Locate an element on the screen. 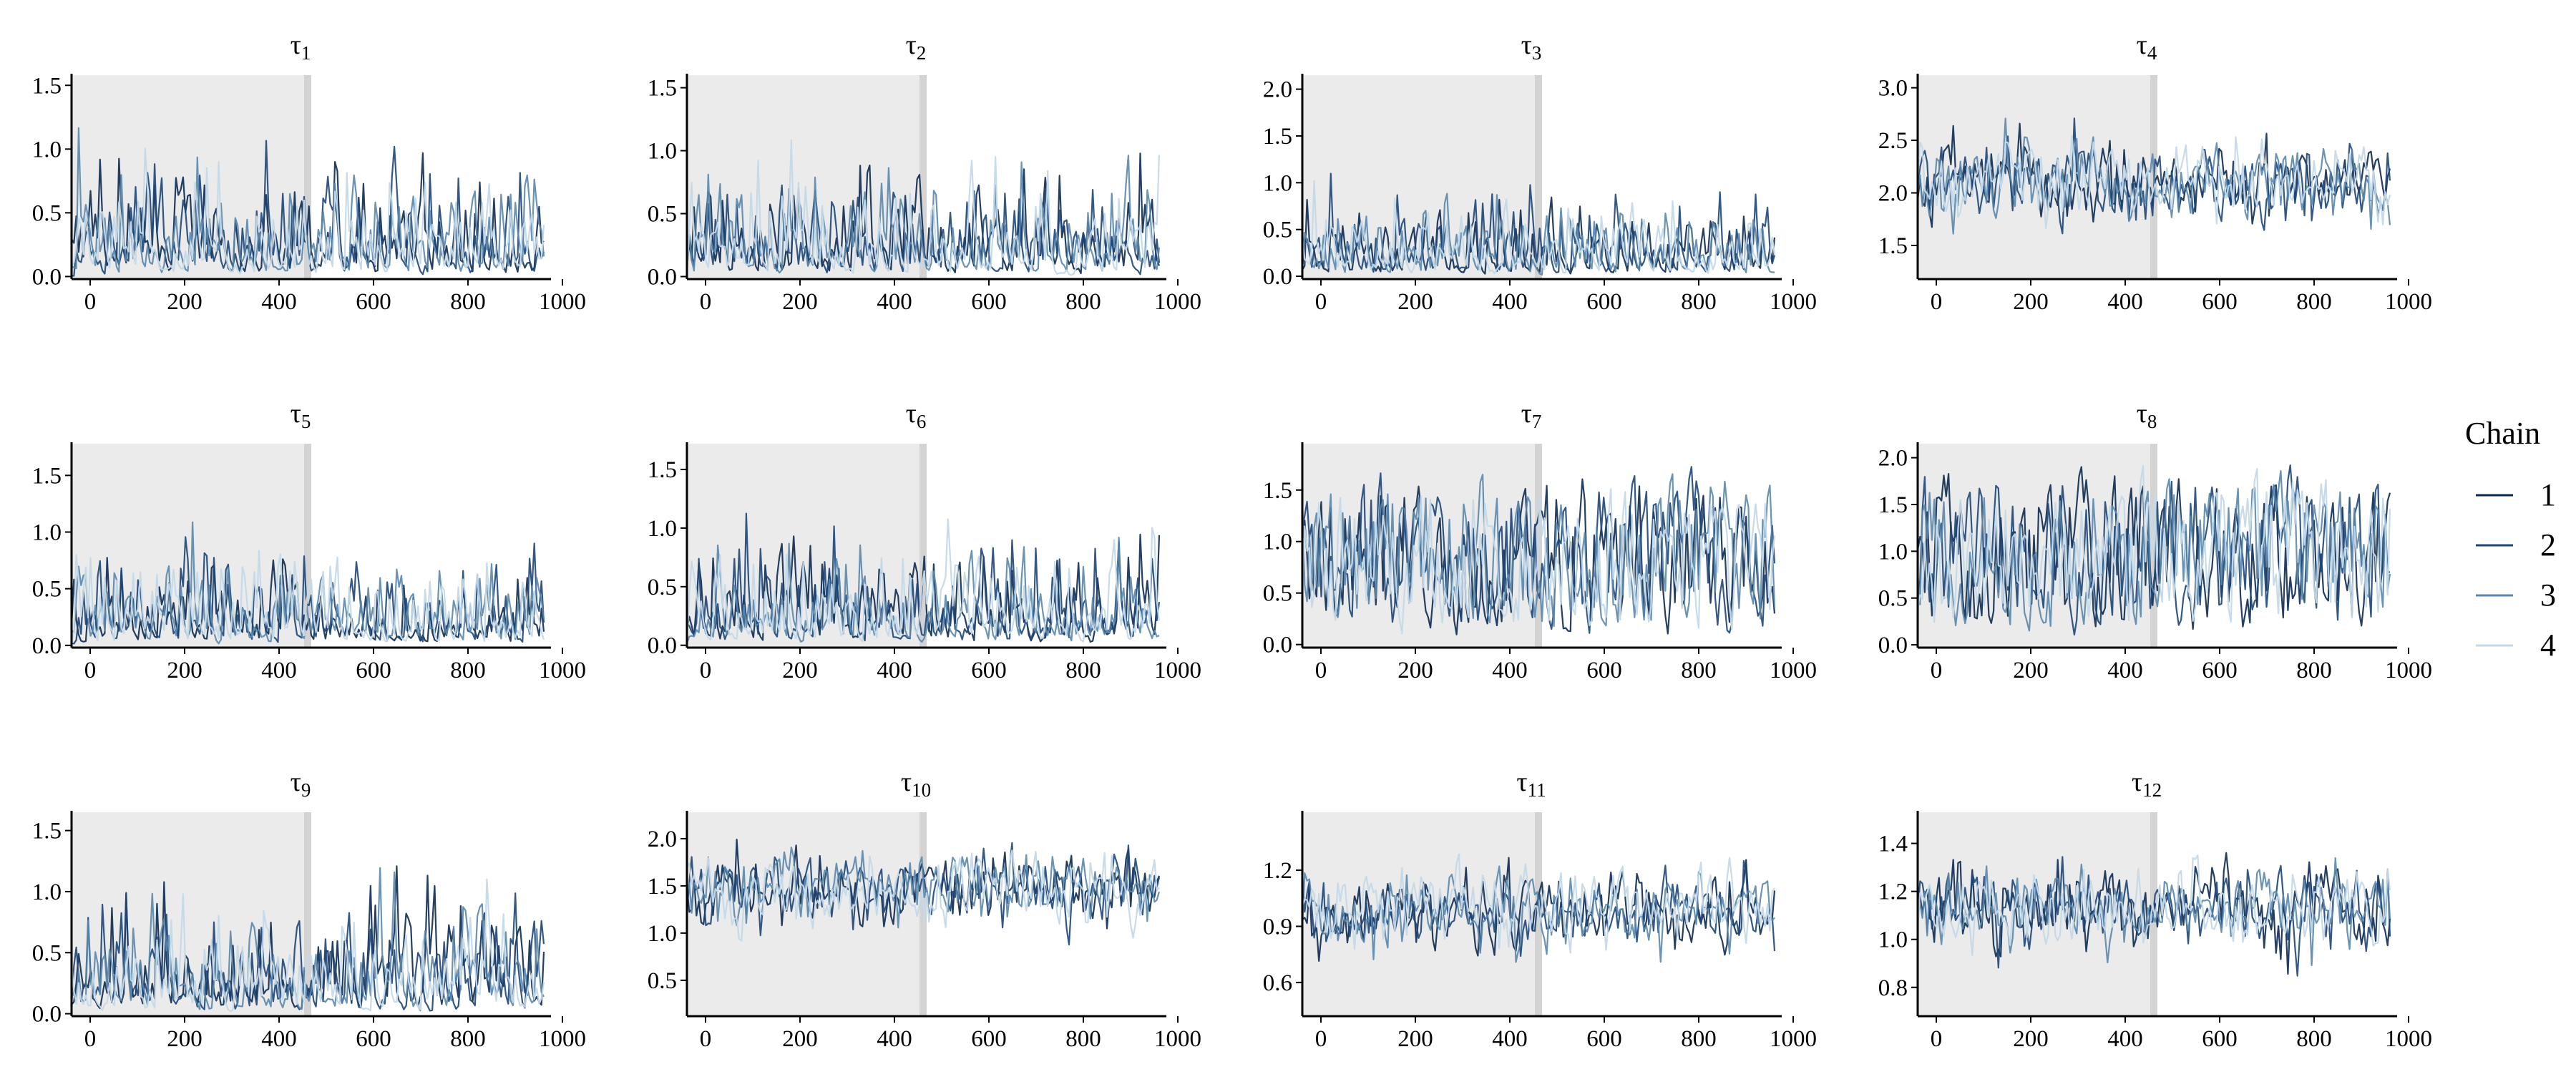  y-tick-label: 0.6 is located at coordinates (1277, 983).